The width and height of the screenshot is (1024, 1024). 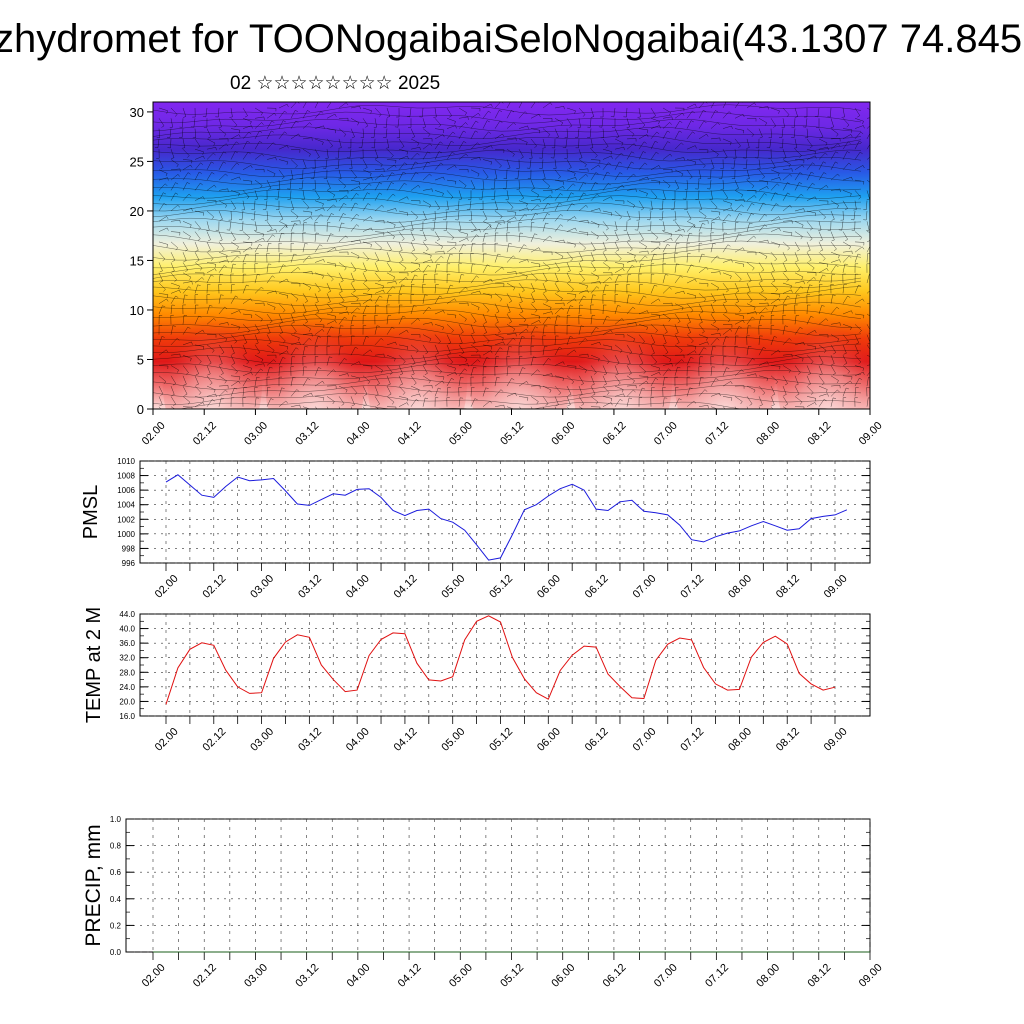 I want to click on y-tick-label: 1008, so click(x=126, y=476).